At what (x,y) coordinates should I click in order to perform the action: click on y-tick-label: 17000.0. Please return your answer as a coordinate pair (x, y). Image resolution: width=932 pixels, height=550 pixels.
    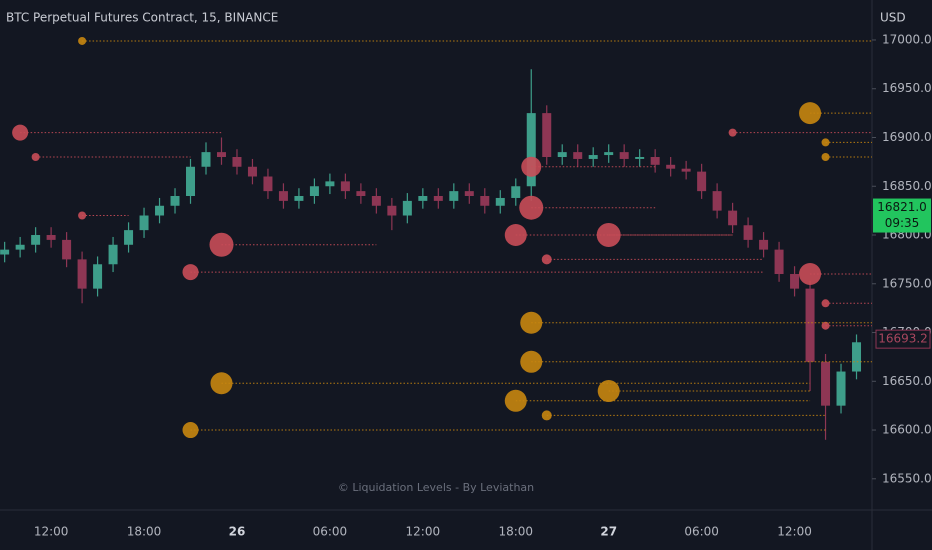
    Looking at the image, I should click on (907, 39).